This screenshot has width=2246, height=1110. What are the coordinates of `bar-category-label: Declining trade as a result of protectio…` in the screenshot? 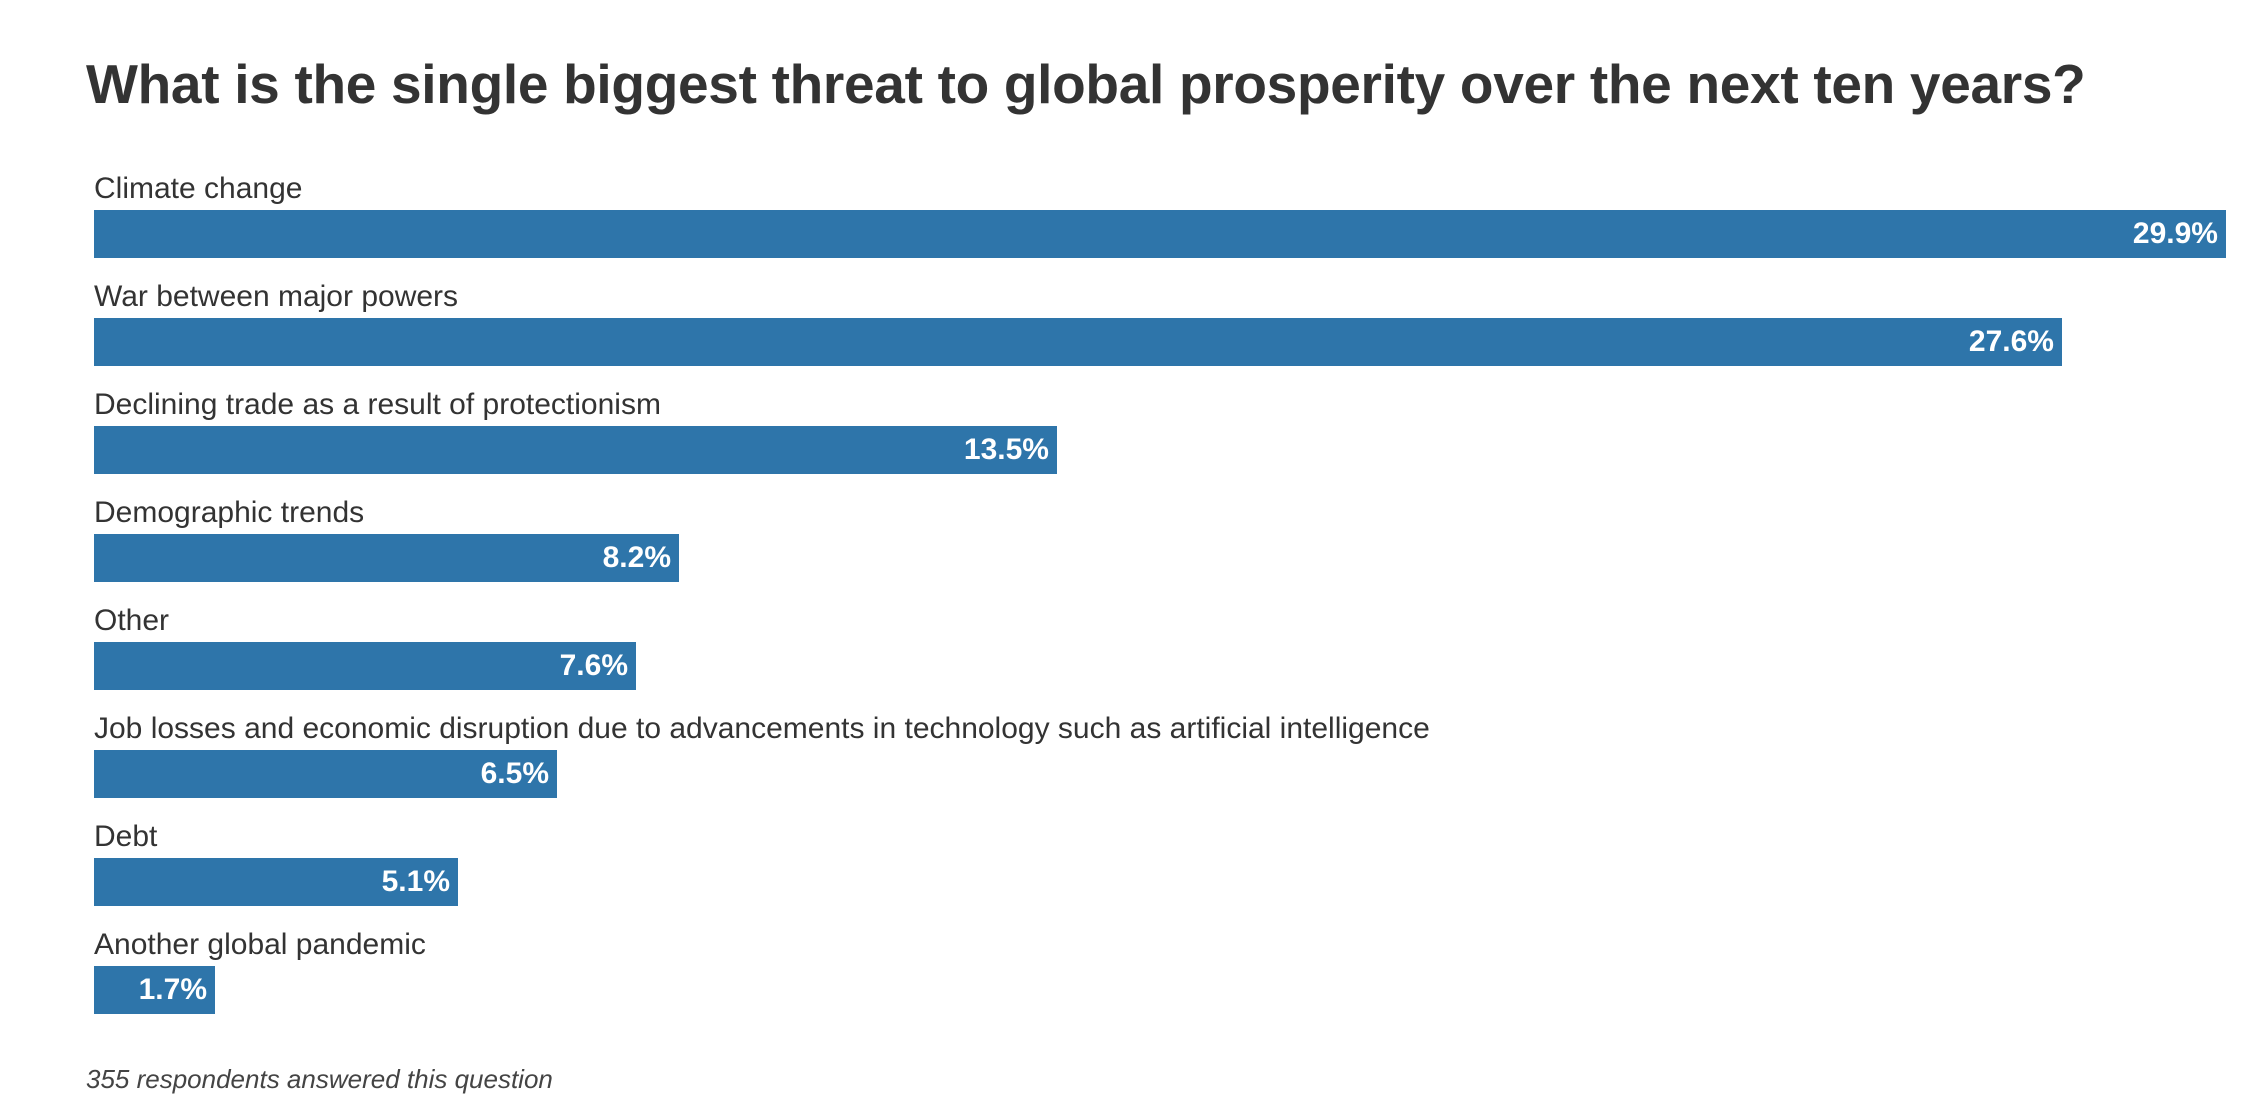 It's located at (377, 404).